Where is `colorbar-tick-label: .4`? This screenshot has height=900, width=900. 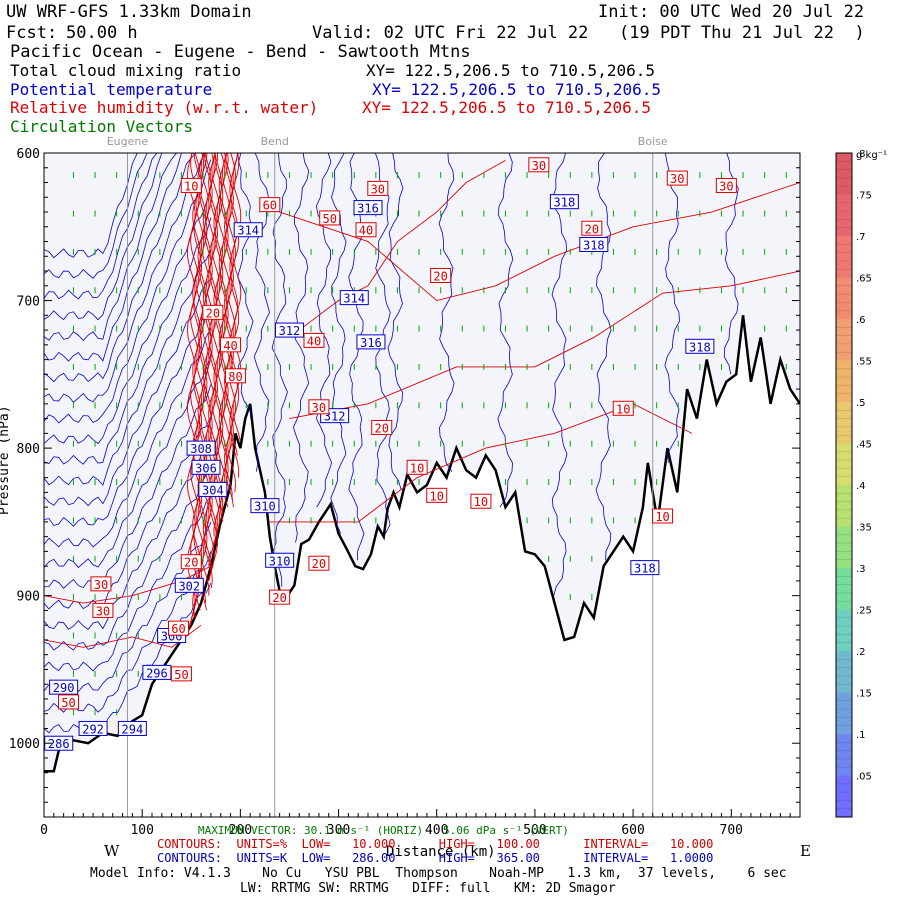 colorbar-tick-label: .4 is located at coordinates (861, 486).